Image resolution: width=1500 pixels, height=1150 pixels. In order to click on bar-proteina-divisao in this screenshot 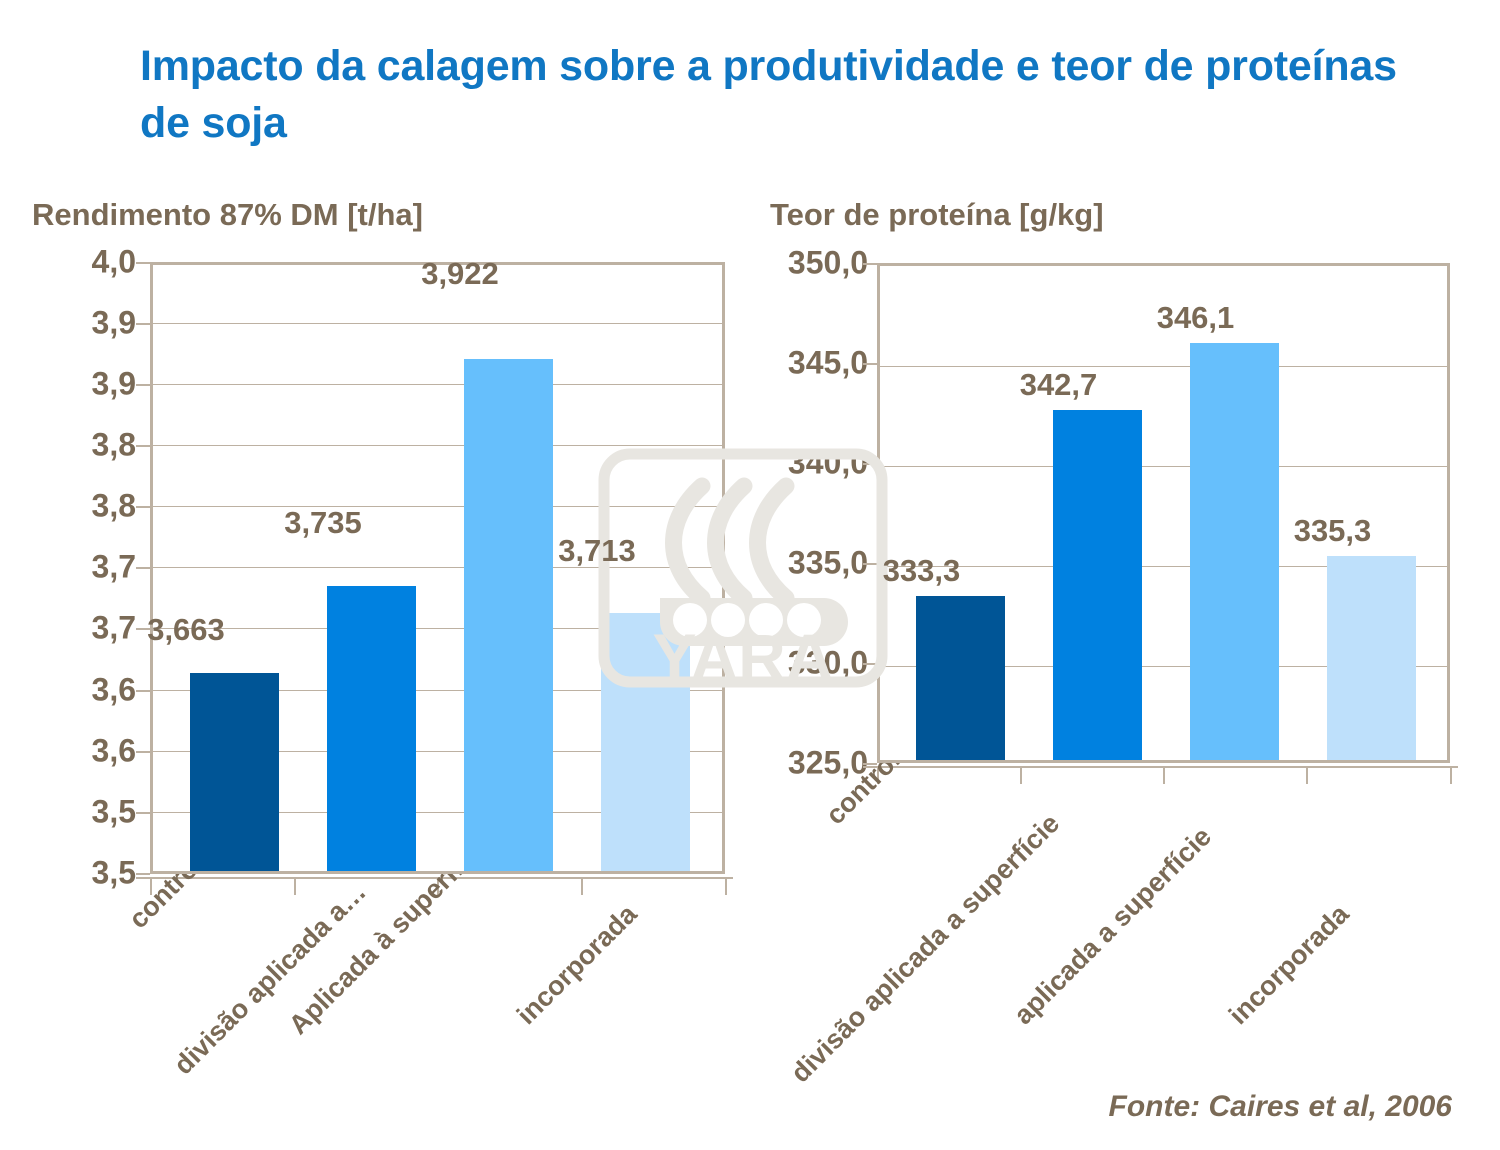, I will do `click(1097, 585)`.